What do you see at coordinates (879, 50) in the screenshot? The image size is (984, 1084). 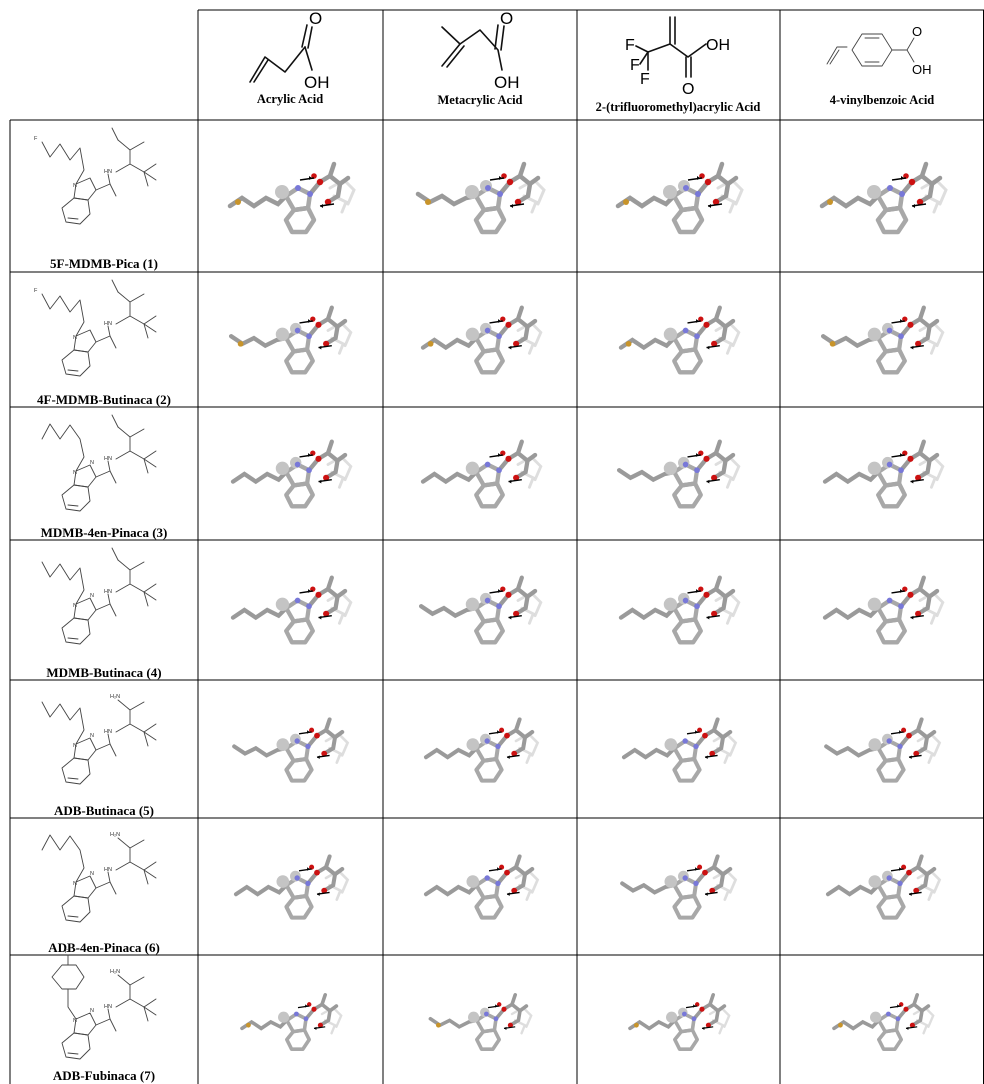 I see `vinylbenzoic-acid-structure: O OH` at bounding box center [879, 50].